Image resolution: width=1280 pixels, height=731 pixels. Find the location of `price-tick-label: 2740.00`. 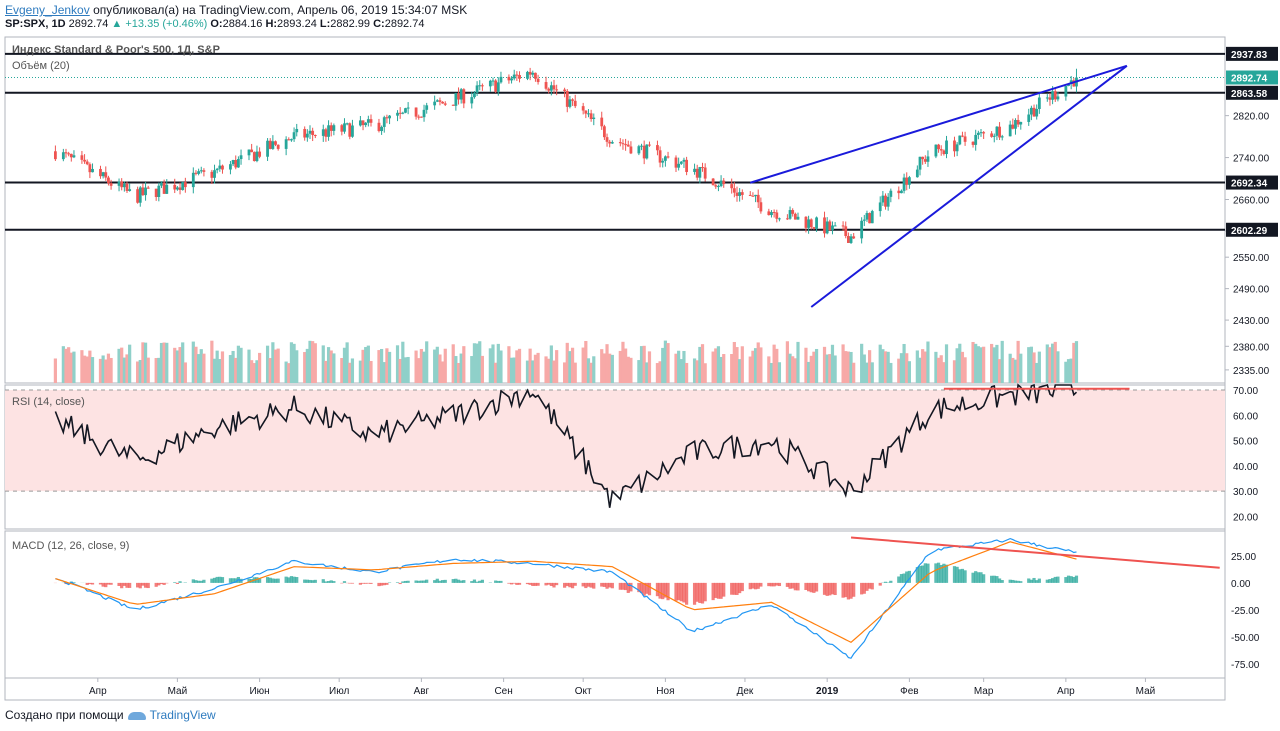

price-tick-label: 2740.00 is located at coordinates (1251, 159).